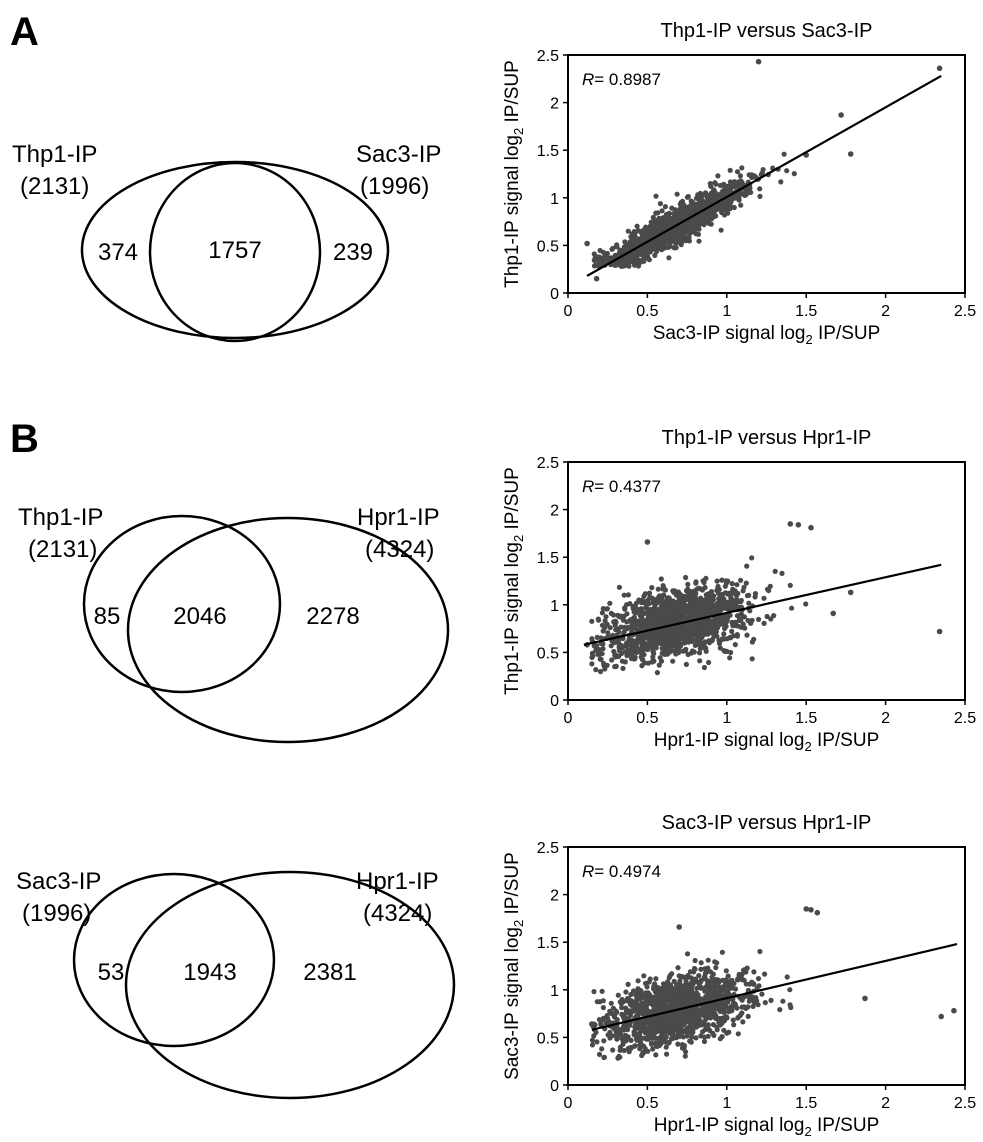 The height and width of the screenshot is (1142, 983). What do you see at coordinates (182, 604) in the screenshot?
I see `venn-2-left-circle` at bounding box center [182, 604].